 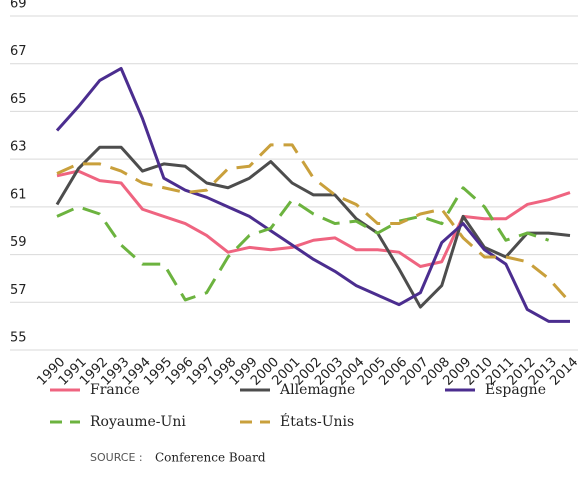 What do you see at coordinates (18, 194) in the screenshot?
I see `y-tick-label: 61` at bounding box center [18, 194].